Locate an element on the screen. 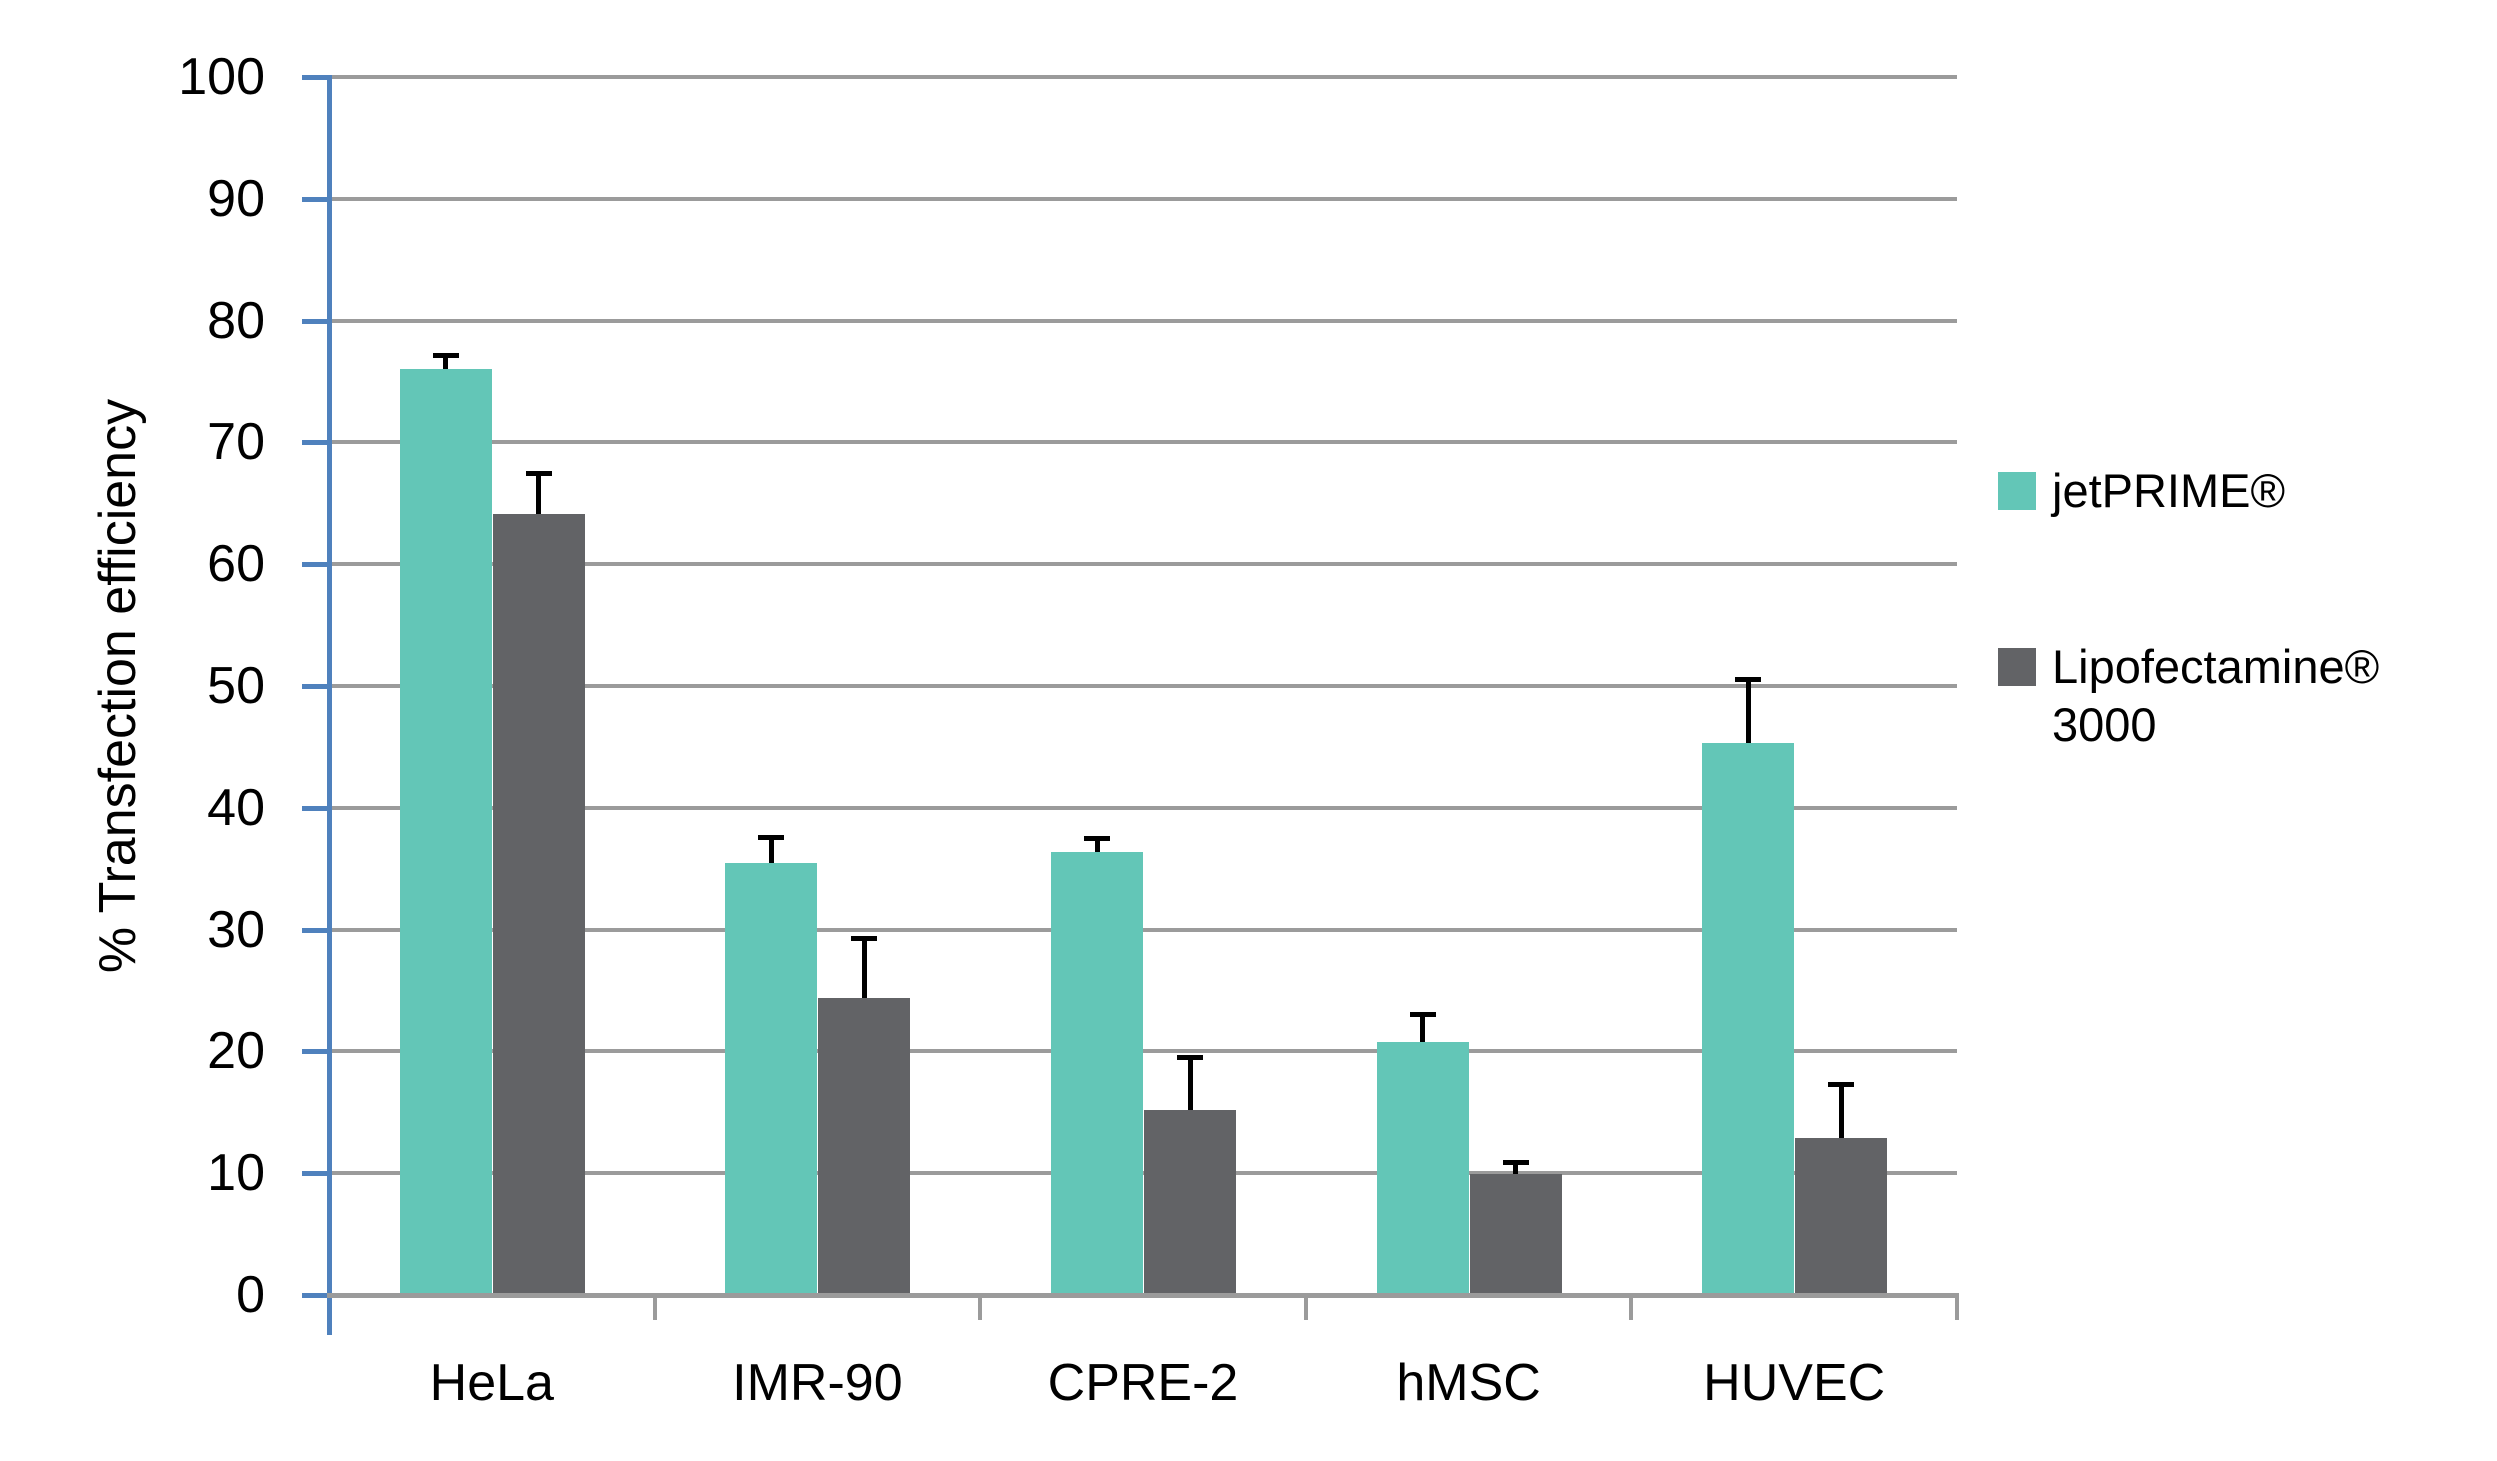 This screenshot has width=2497, height=1461. legend-swatch-jetprime is located at coordinates (2017, 491).